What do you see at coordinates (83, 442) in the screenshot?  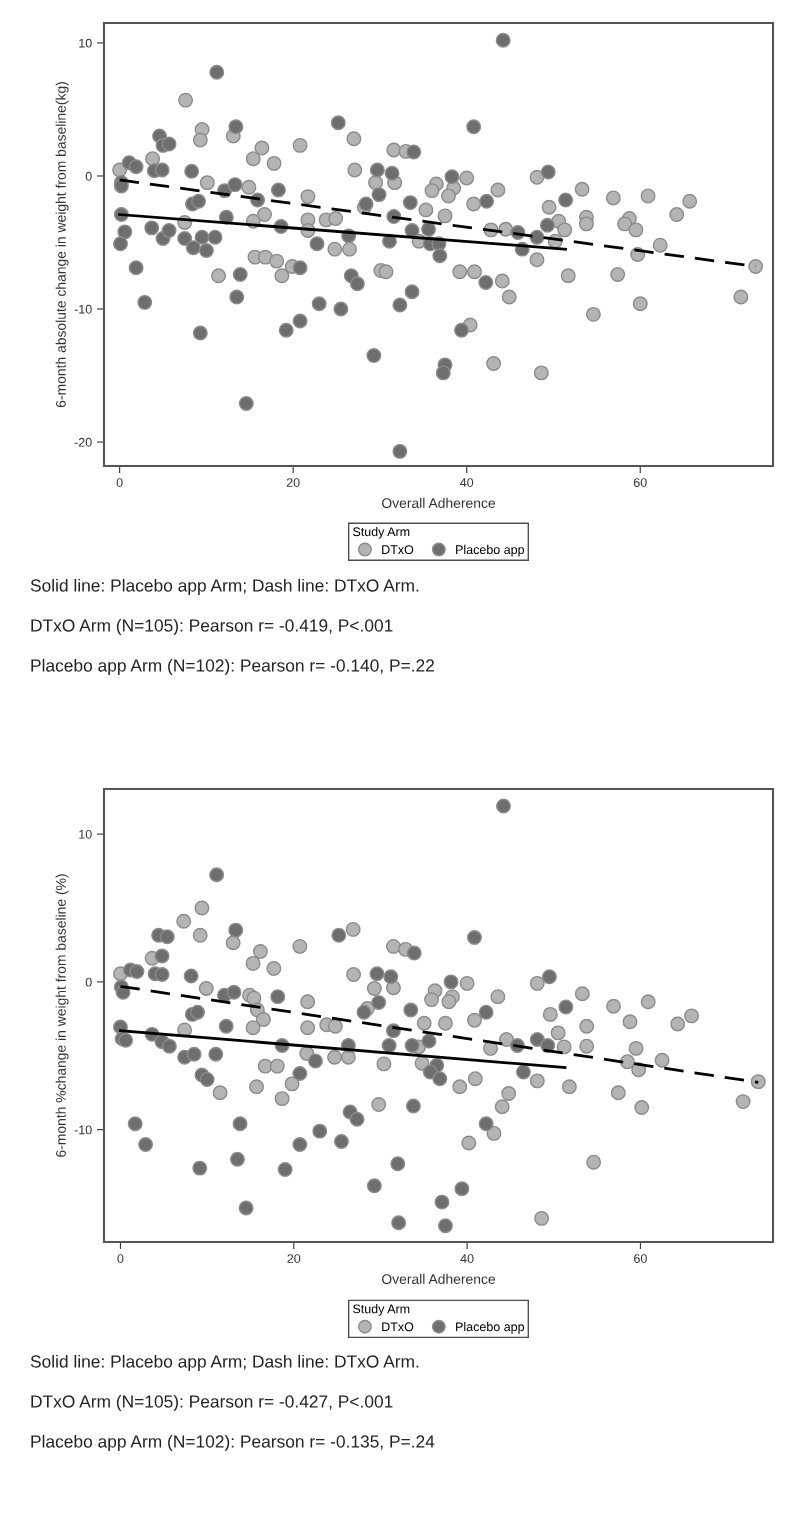 I see `y-tick-label: -20` at bounding box center [83, 442].